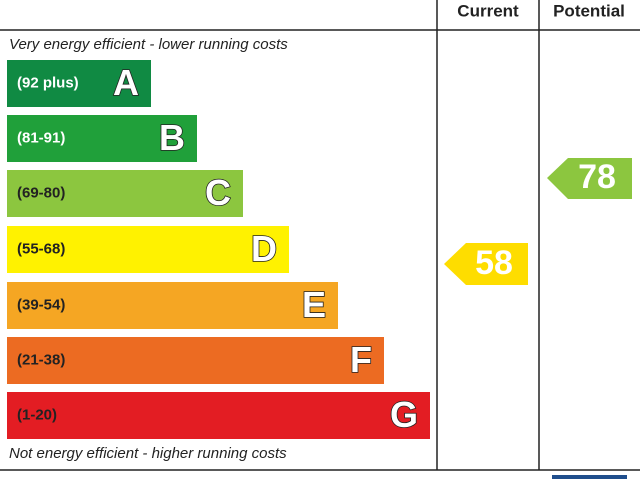 The height and width of the screenshot is (479, 640). I want to click on band-range: (1-20), so click(37, 414).